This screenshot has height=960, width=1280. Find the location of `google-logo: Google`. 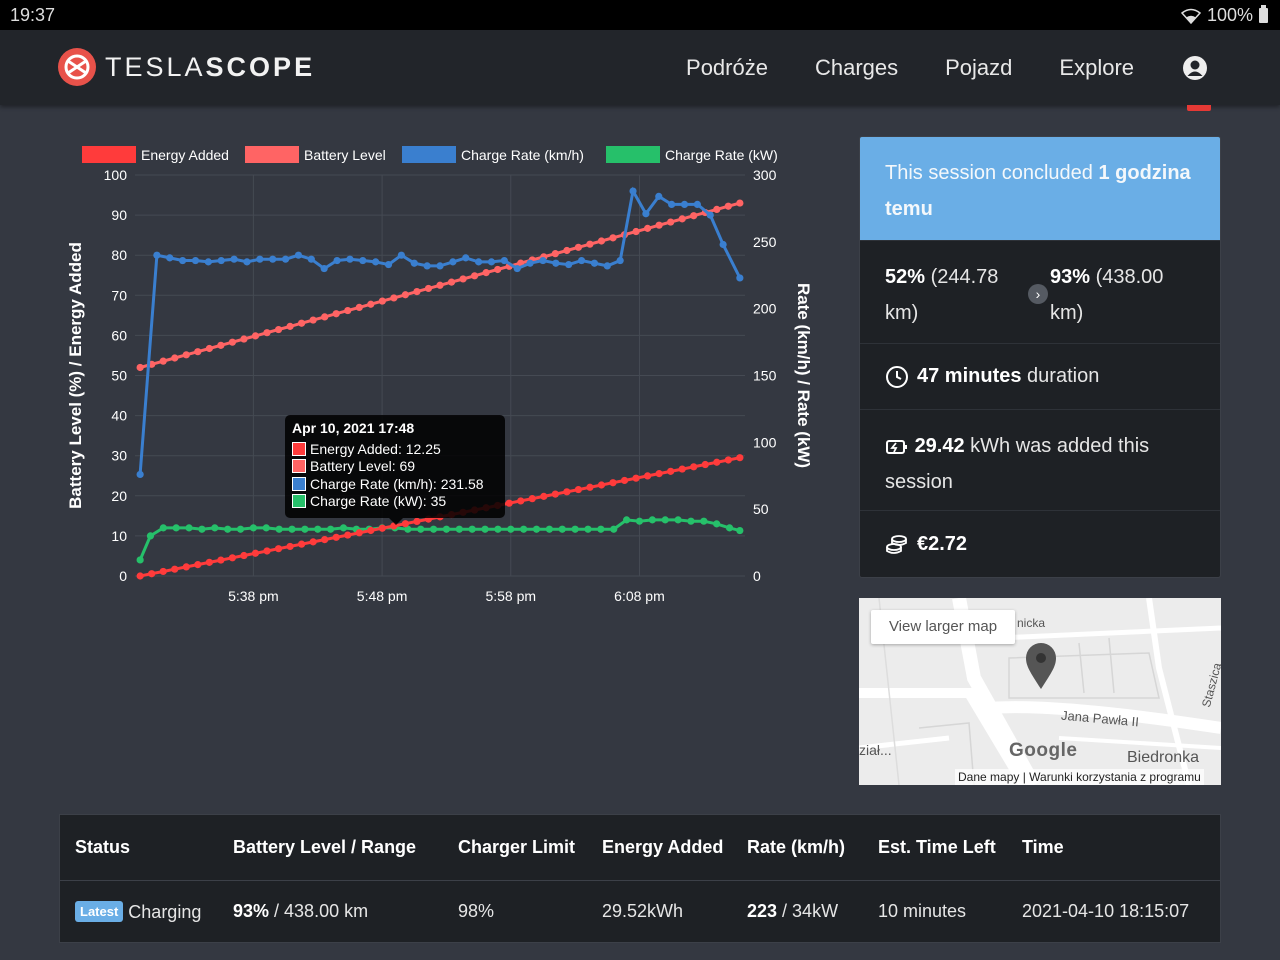

google-logo: Google is located at coordinates (1043, 750).